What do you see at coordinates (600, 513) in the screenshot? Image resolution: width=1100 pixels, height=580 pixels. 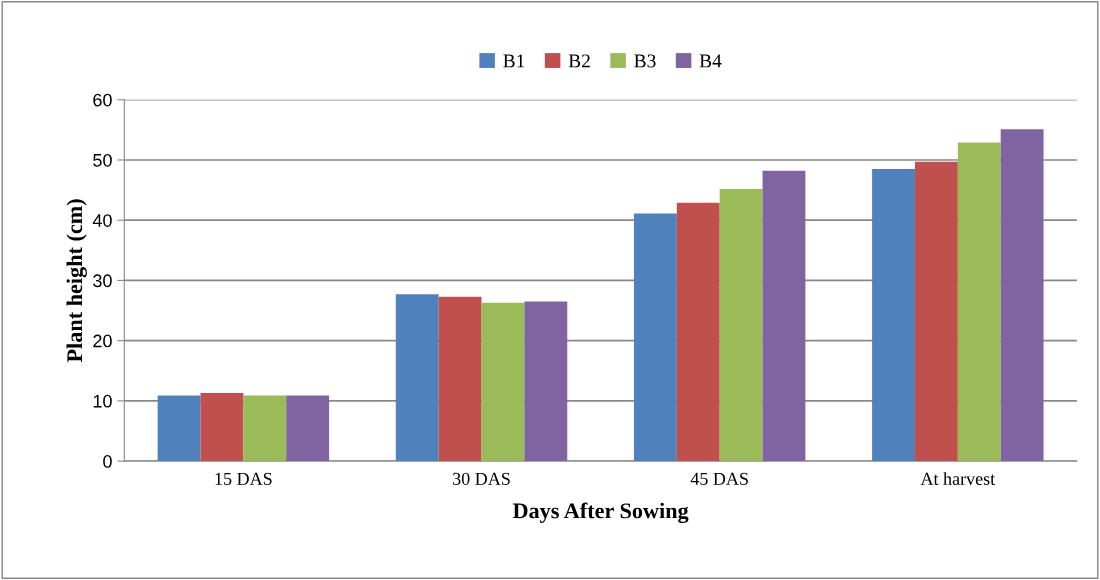 I see `x-axis-title: Days After Sowing` at bounding box center [600, 513].